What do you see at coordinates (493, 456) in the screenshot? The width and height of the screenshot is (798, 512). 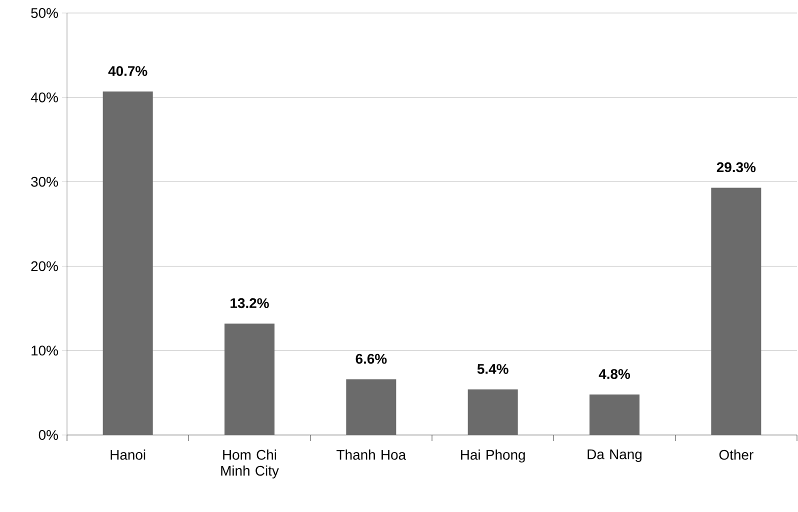 I see `x-tick-label: Hai Phong` at bounding box center [493, 456].